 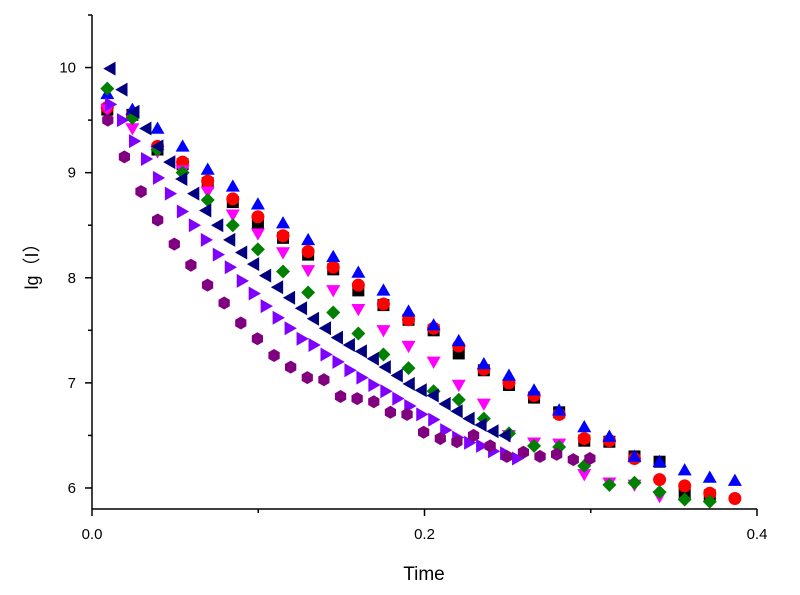 What do you see at coordinates (32, 261) in the screenshot?
I see `y-axis-label: lg（I）` at bounding box center [32, 261].